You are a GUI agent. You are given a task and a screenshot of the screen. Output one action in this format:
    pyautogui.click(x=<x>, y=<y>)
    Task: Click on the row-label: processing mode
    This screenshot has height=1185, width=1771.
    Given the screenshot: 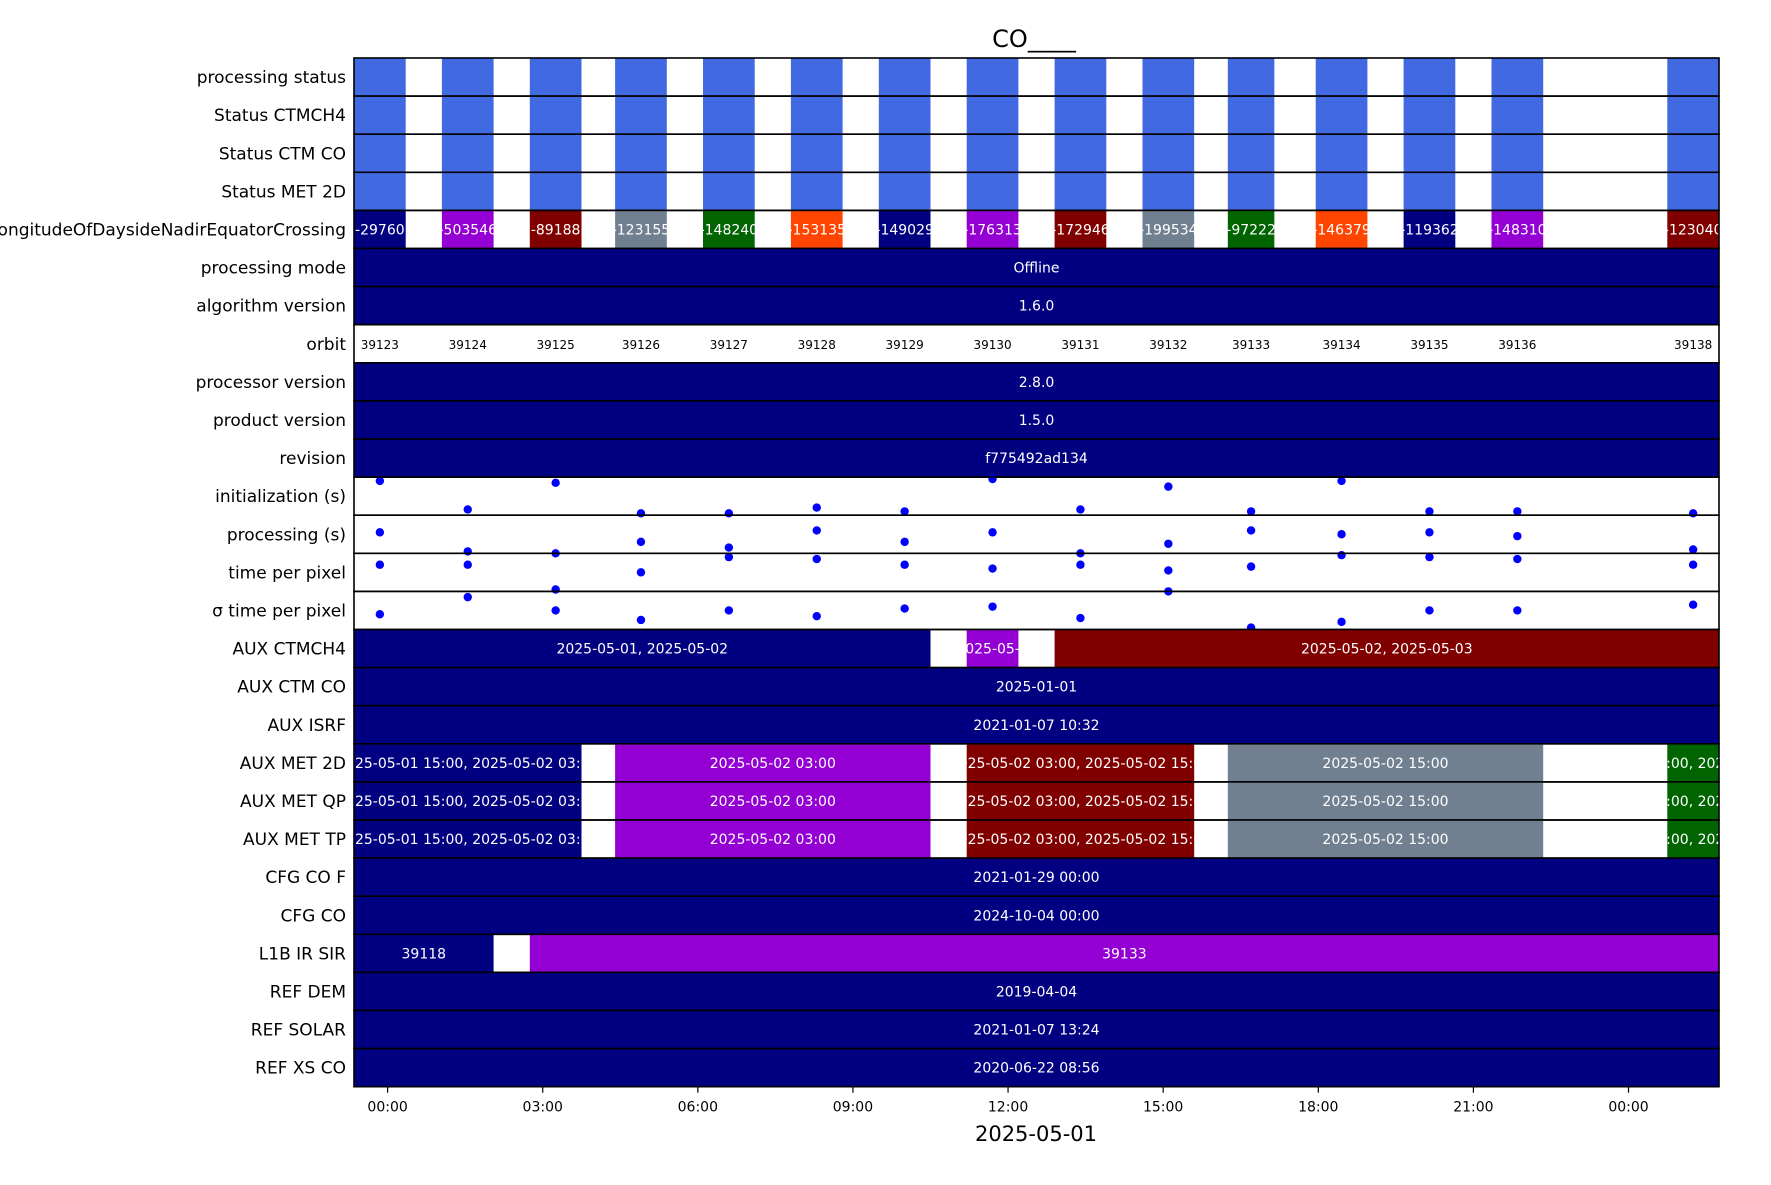 What is the action you would take?
    pyautogui.click(x=273, y=269)
    